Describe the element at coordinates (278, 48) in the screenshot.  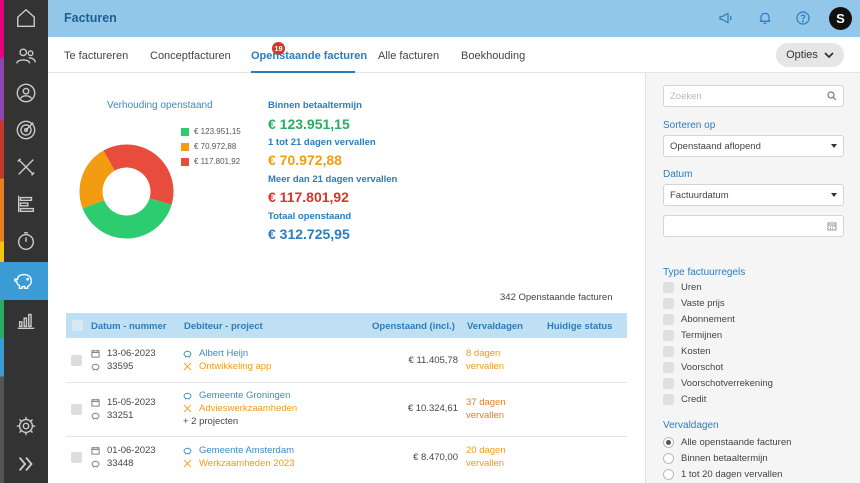
I see `concept-count-badge: 19` at that location.